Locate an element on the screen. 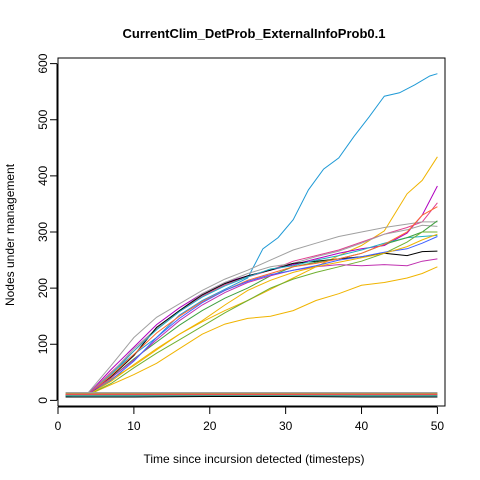 This screenshot has height=480, width=480. x-tick-label: 0 is located at coordinates (58, 426).